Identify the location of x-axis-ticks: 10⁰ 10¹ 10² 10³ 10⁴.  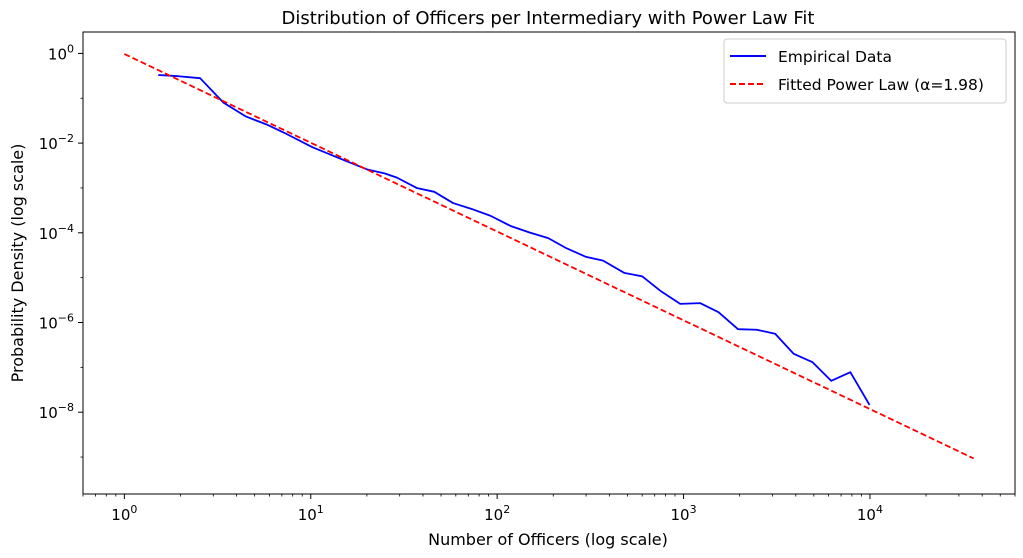
(549, 509).